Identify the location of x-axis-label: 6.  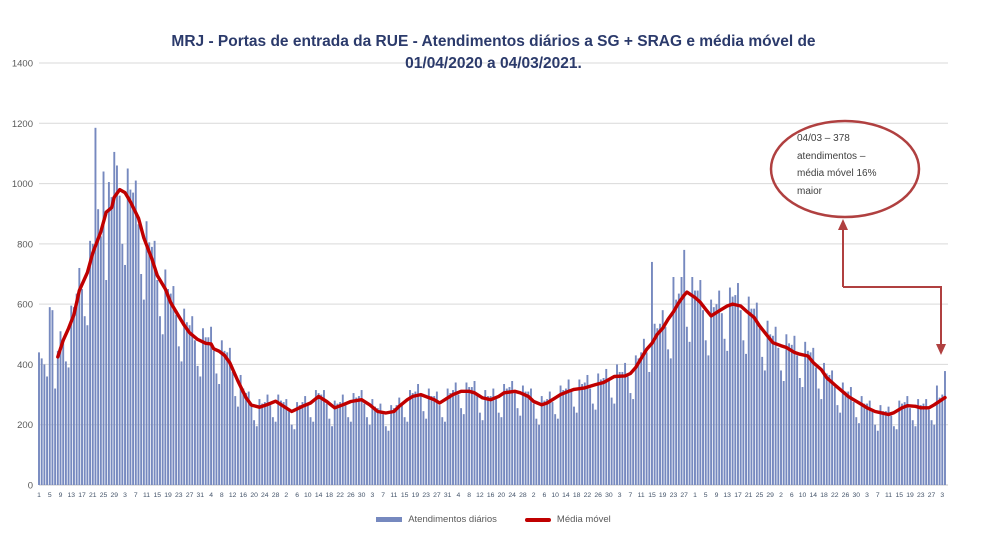
(297, 495).